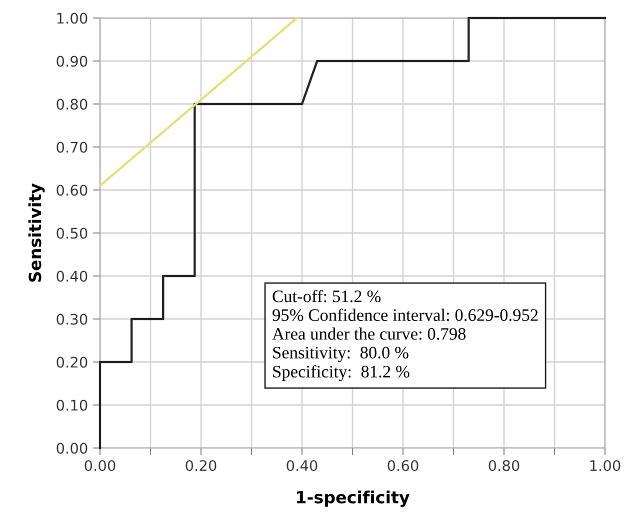 The image size is (630, 516). Describe the element at coordinates (340, 354) in the screenshot. I see `annotation: Sensitivity: 80.0 %` at that location.